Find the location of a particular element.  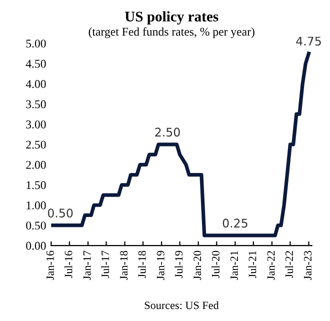

chart-subtitle: (target Fed funds rates, % per year) is located at coordinates (171, 32).